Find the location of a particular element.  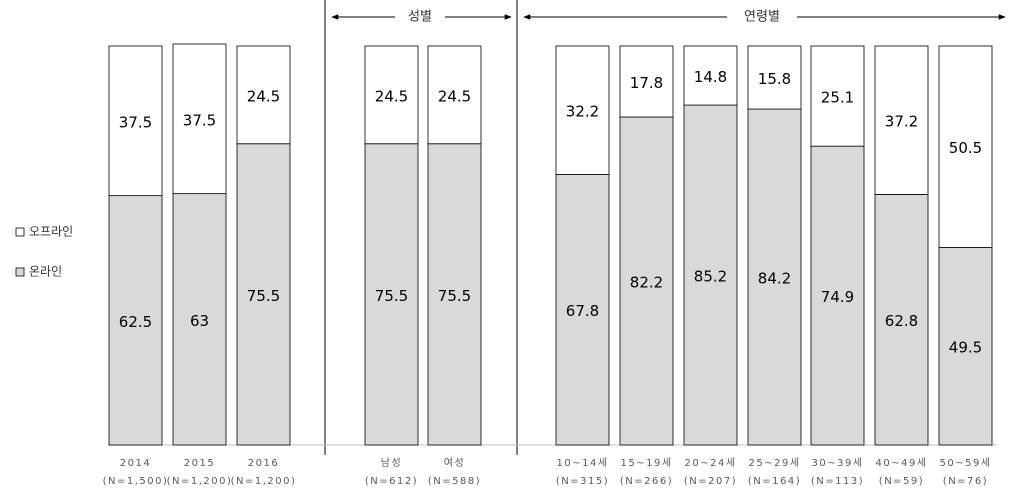

sample-size-label: (N=315) is located at coordinates (582, 481).